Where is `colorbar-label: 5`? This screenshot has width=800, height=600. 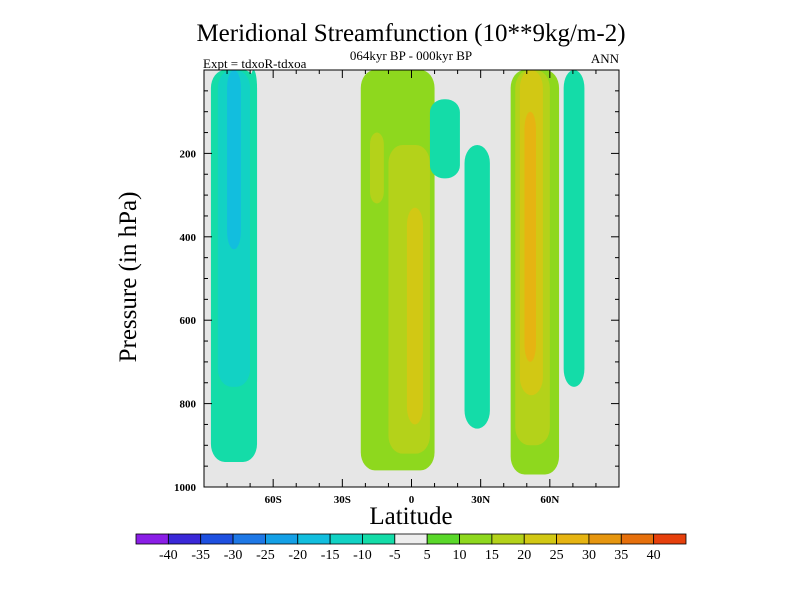
colorbar-label: 5 is located at coordinates (427, 555).